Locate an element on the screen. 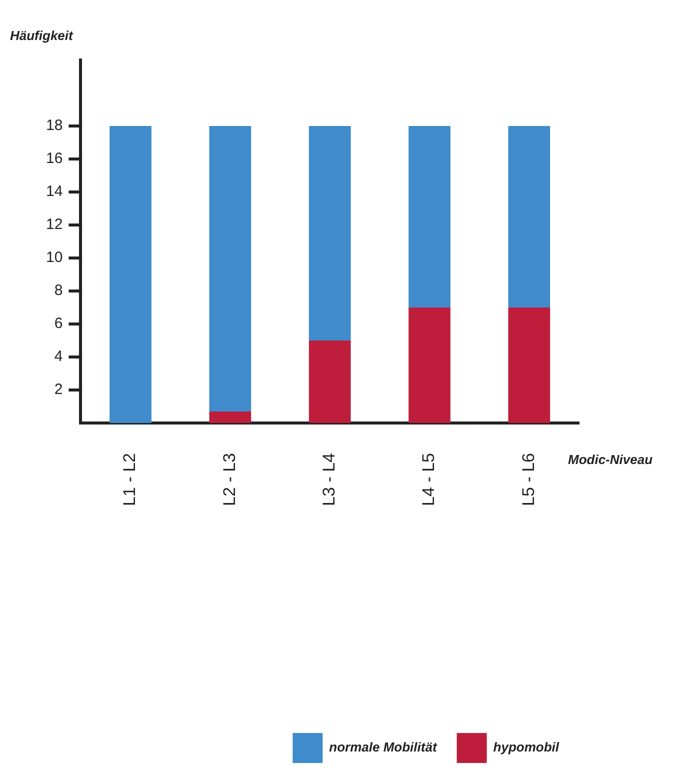  x-tick-label: L1 - L2 is located at coordinates (130, 479).